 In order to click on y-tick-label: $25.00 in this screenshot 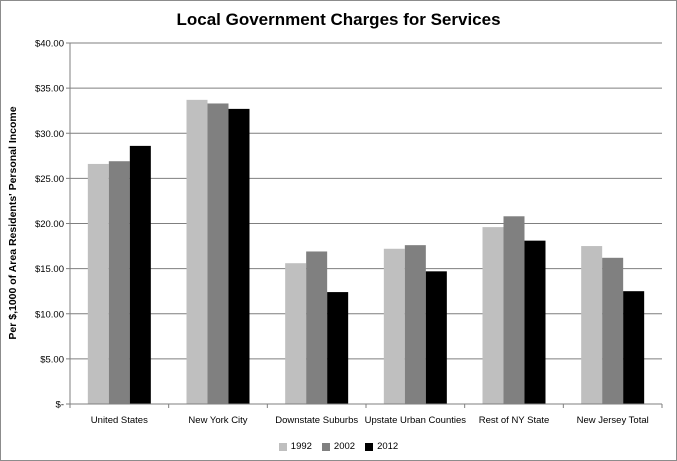, I will do `click(49, 179)`.